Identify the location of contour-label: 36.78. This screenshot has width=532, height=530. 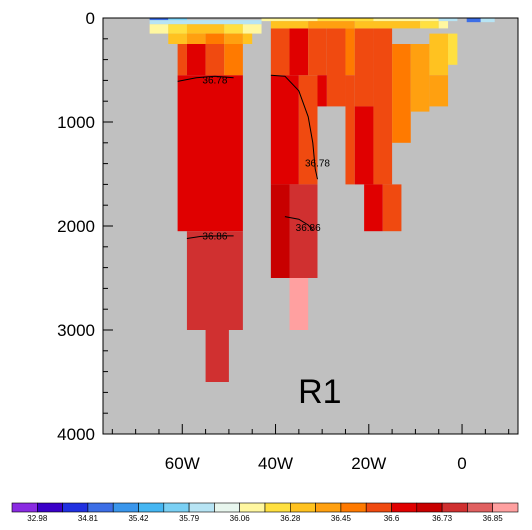
(317, 164).